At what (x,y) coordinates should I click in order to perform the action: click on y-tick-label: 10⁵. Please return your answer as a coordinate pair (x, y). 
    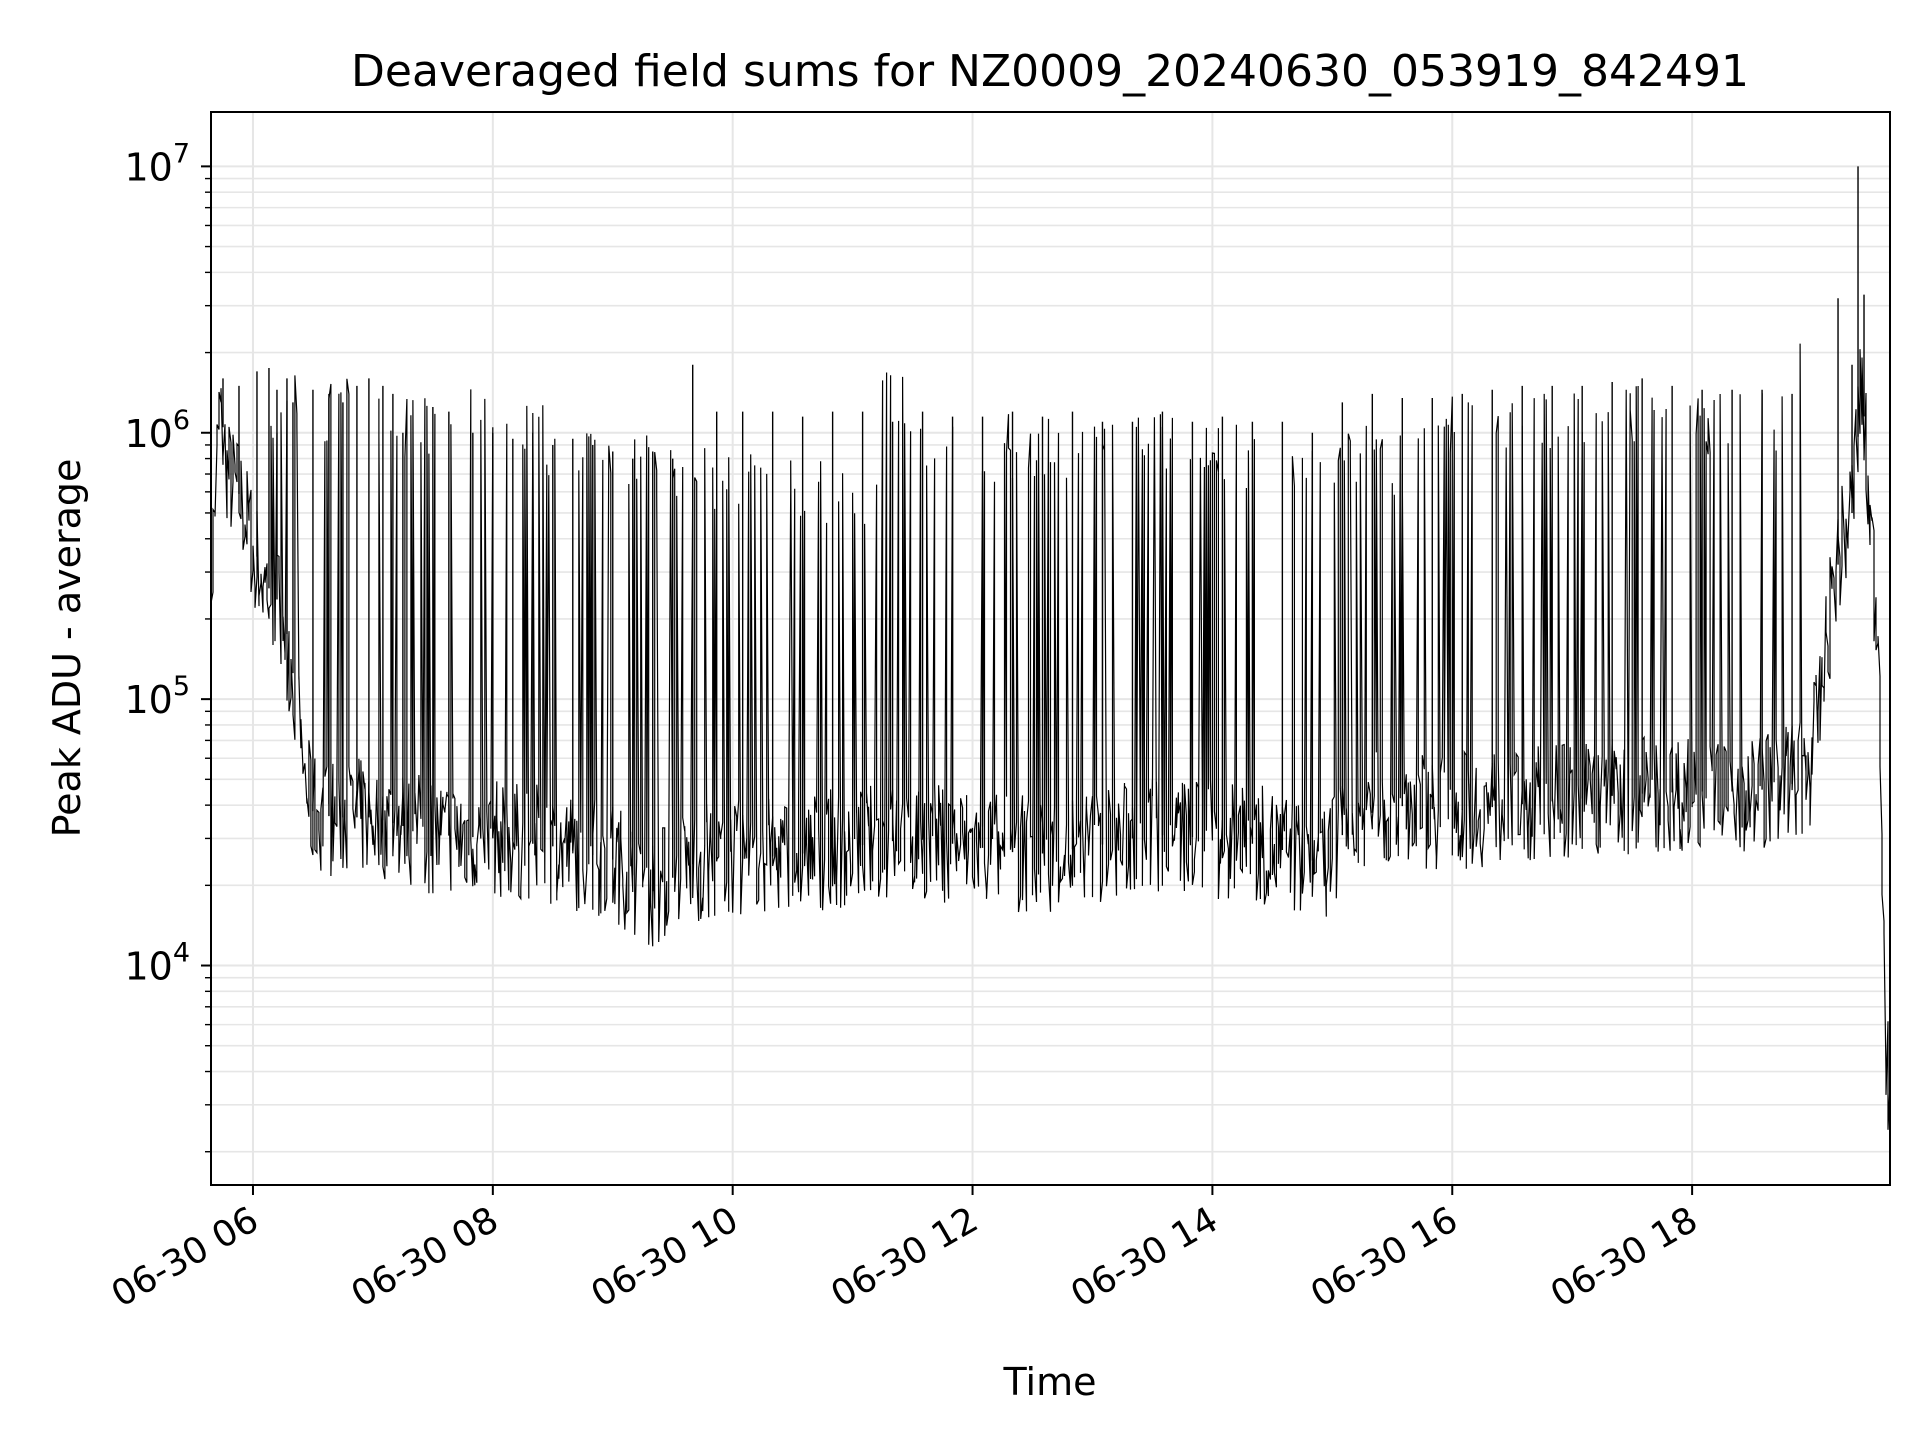
    Looking at the image, I should click on (157, 696).